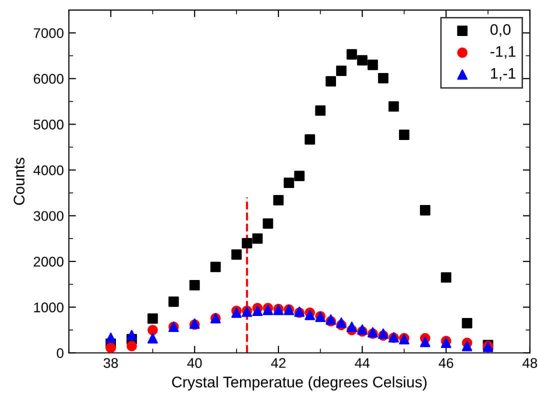 The height and width of the screenshot is (401, 538). What do you see at coordinates (49, 216) in the screenshot?
I see `y-tick-label: 3000` at bounding box center [49, 216].